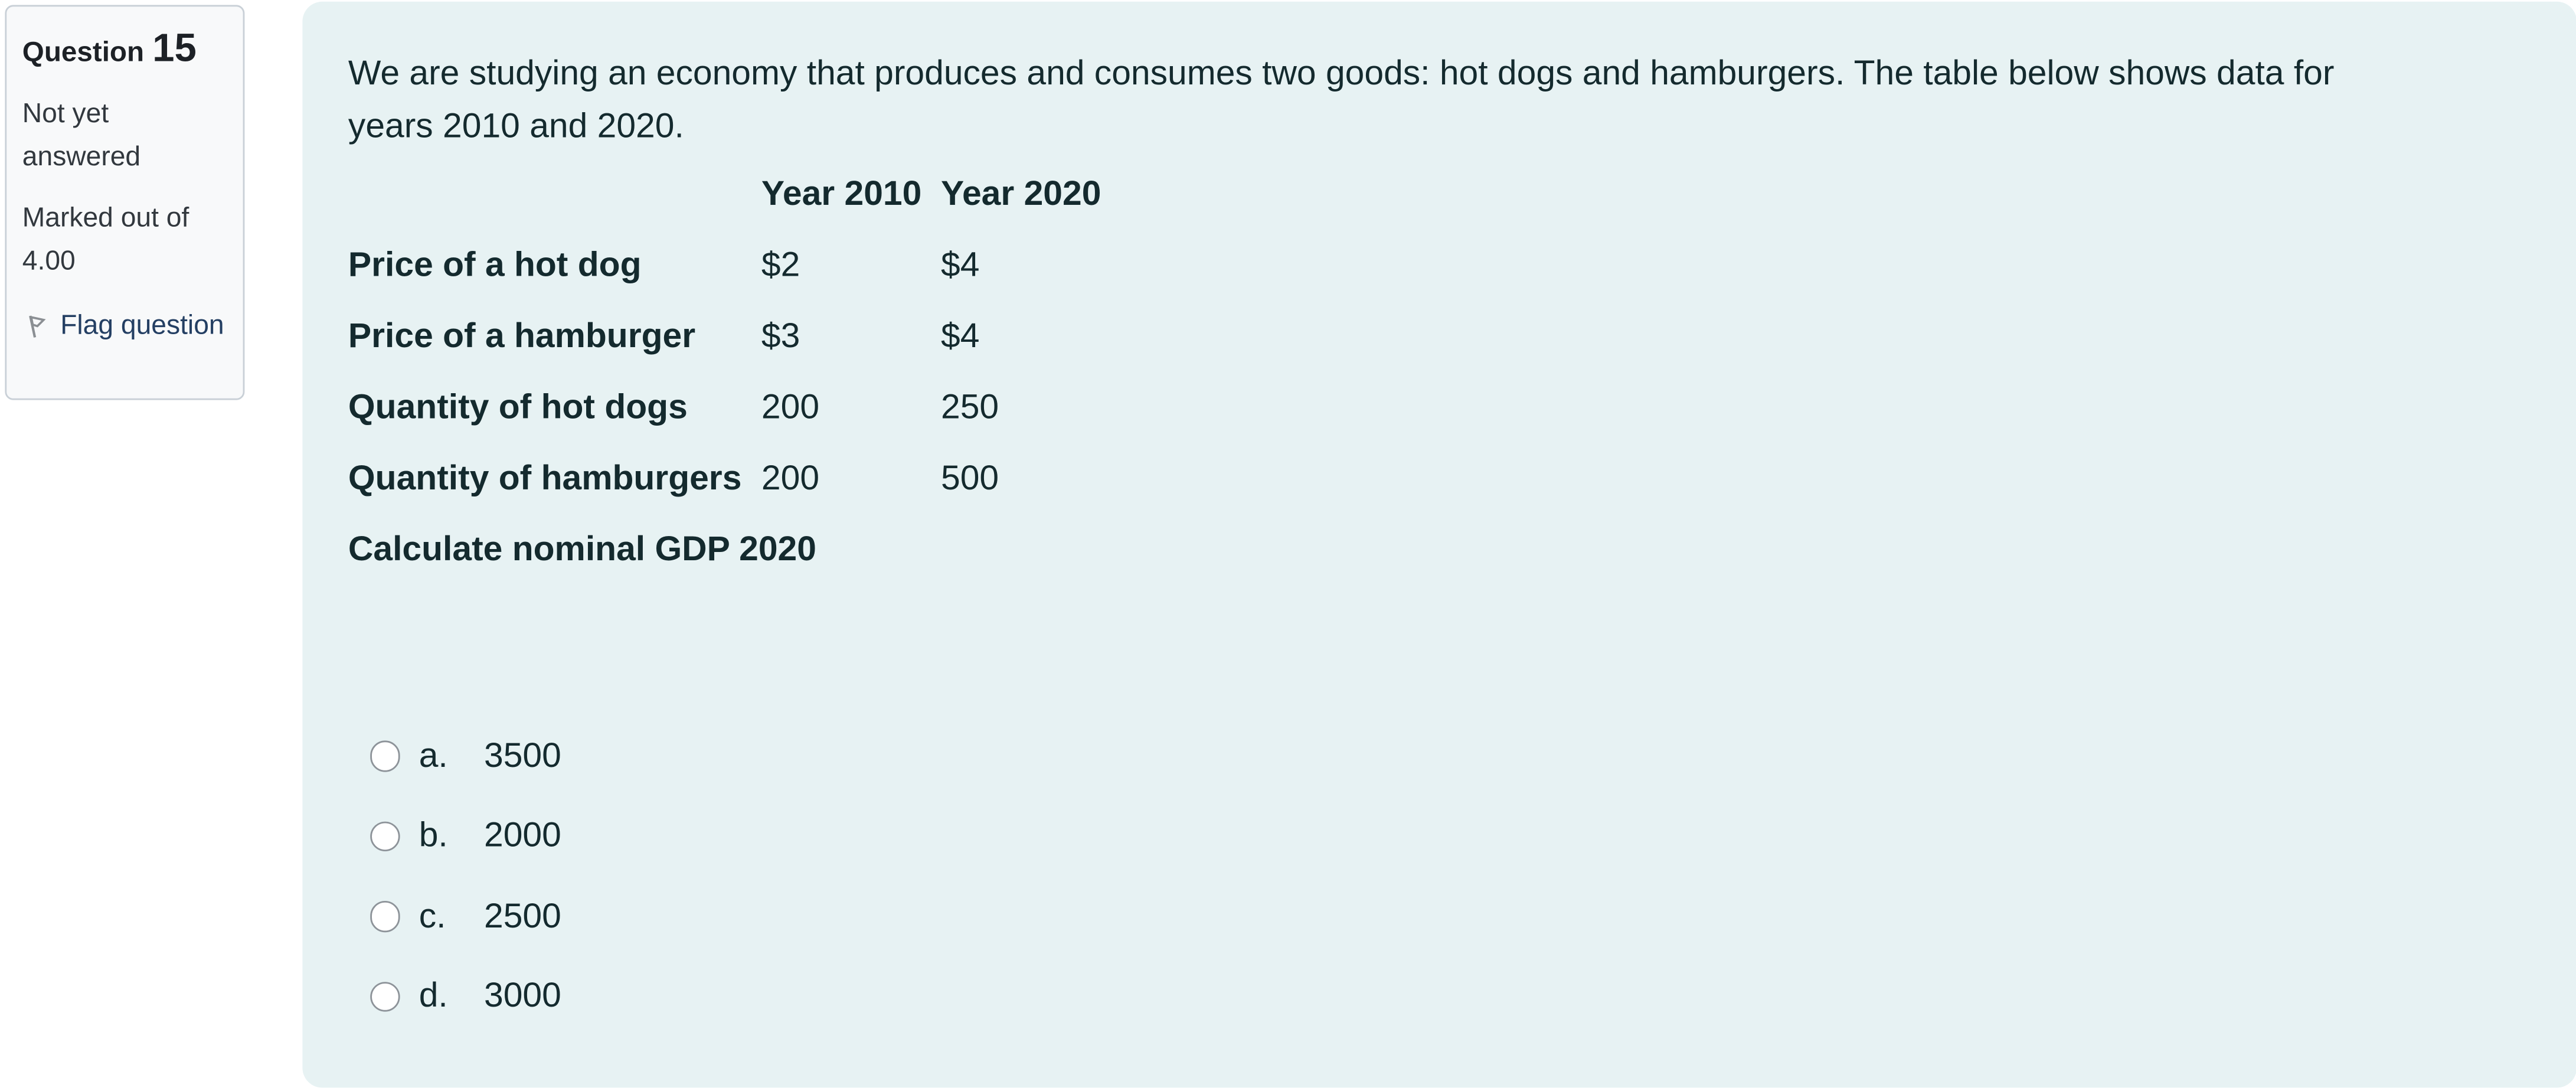 The height and width of the screenshot is (1091, 2576). What do you see at coordinates (969, 478) in the screenshot?
I see `table-cell-year2020: 500` at bounding box center [969, 478].